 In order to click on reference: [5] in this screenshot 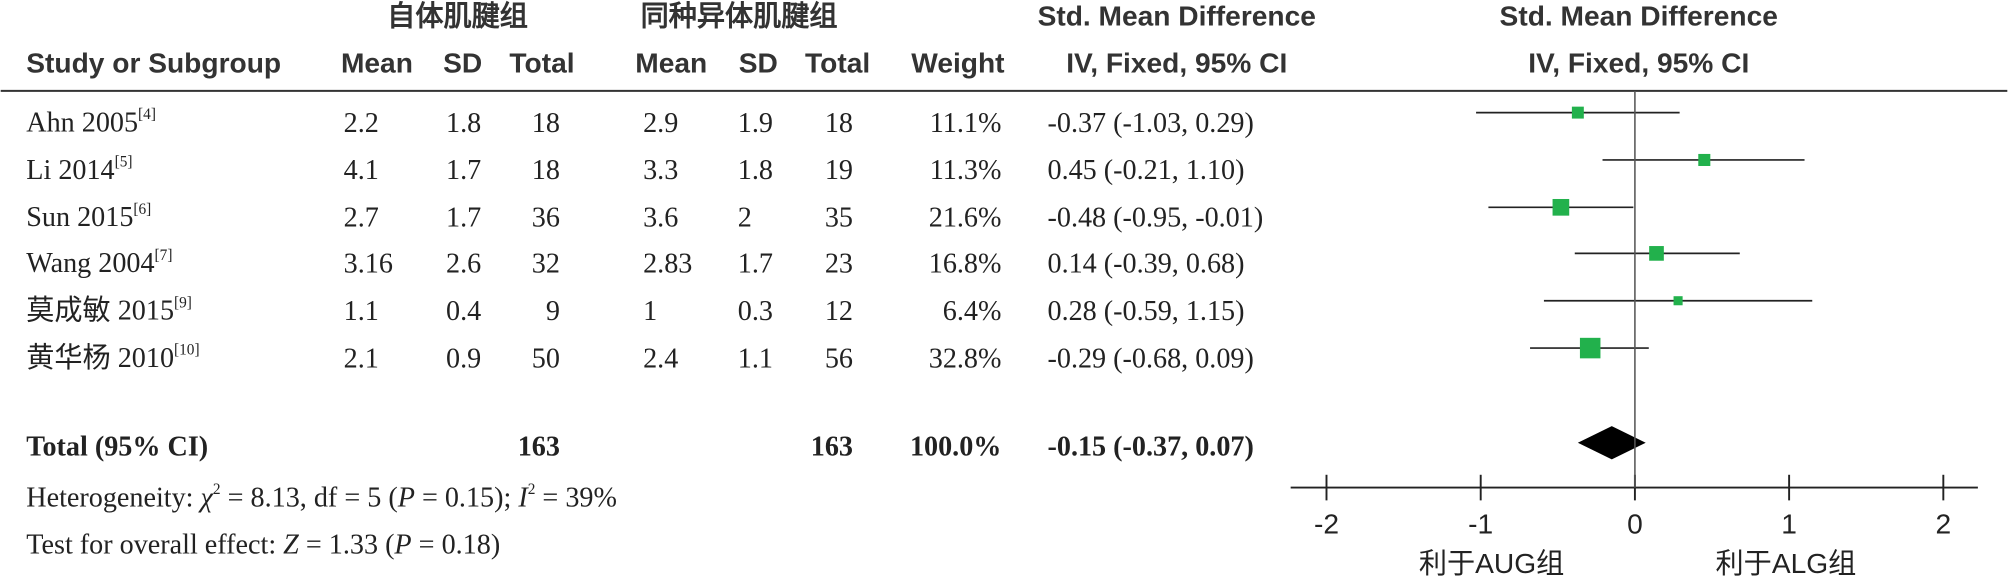, I will do `click(124, 161)`.